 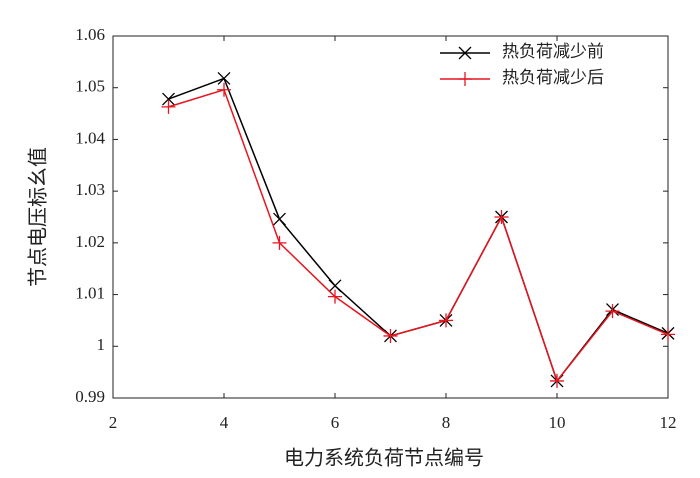 What do you see at coordinates (668, 422) in the screenshot?
I see `x-tick-label: 12` at bounding box center [668, 422].